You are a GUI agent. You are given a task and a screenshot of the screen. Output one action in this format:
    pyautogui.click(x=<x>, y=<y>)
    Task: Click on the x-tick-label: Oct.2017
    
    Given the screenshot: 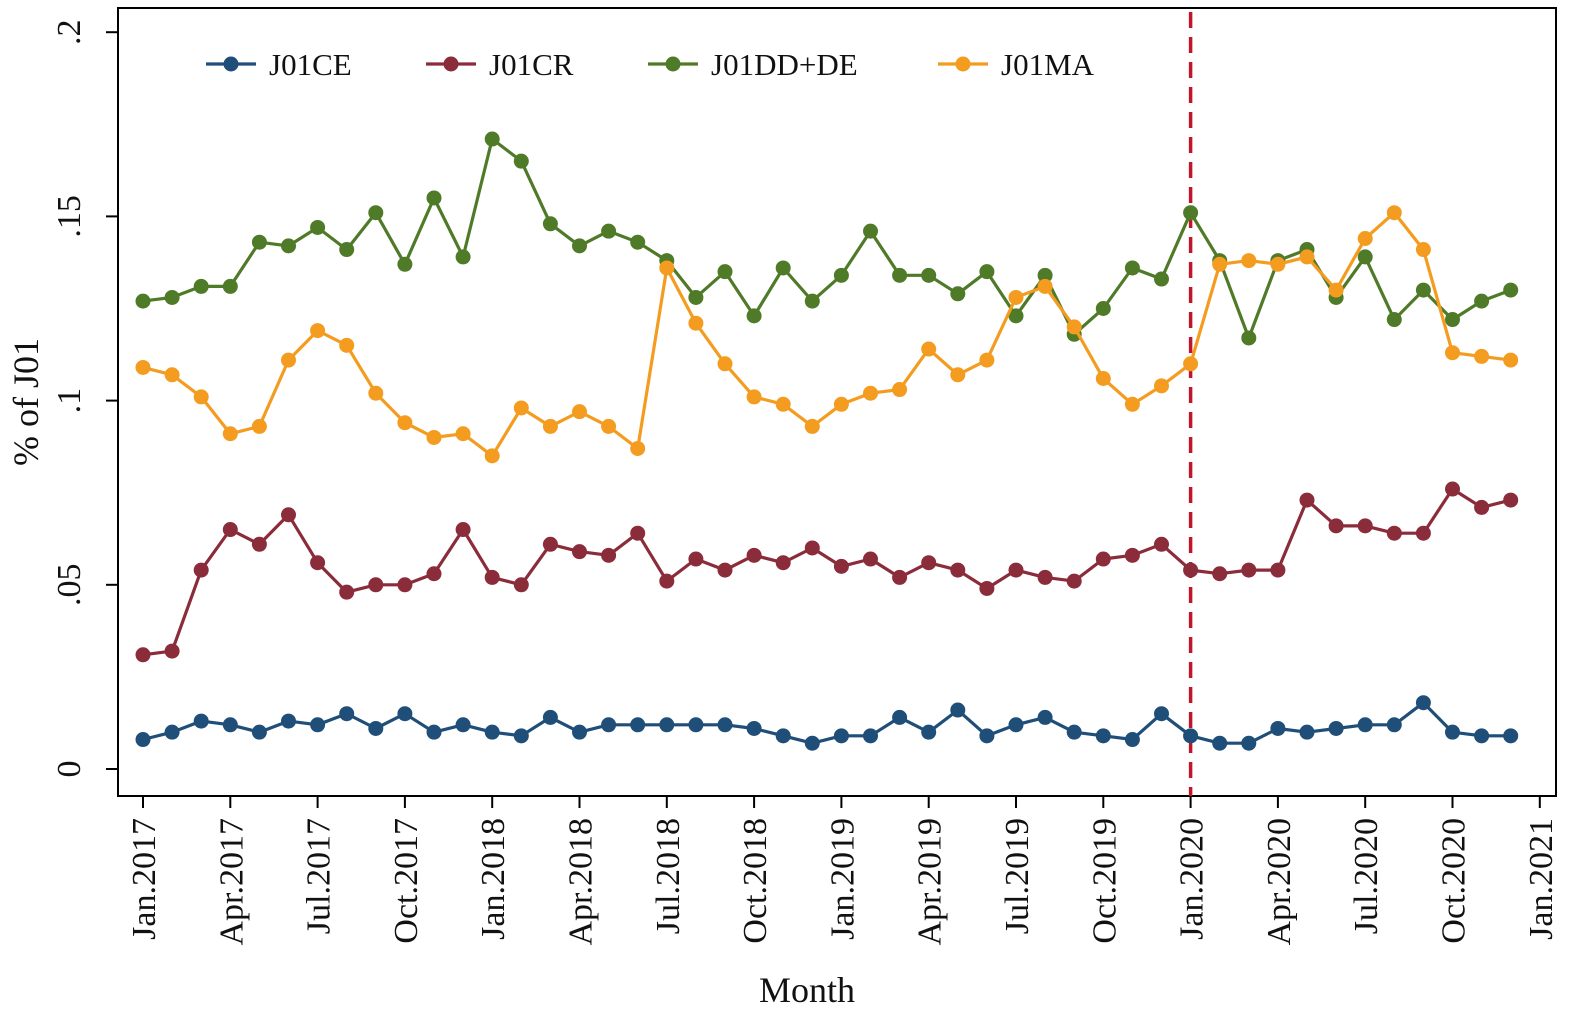 What is the action you would take?
    pyautogui.click(x=406, y=881)
    